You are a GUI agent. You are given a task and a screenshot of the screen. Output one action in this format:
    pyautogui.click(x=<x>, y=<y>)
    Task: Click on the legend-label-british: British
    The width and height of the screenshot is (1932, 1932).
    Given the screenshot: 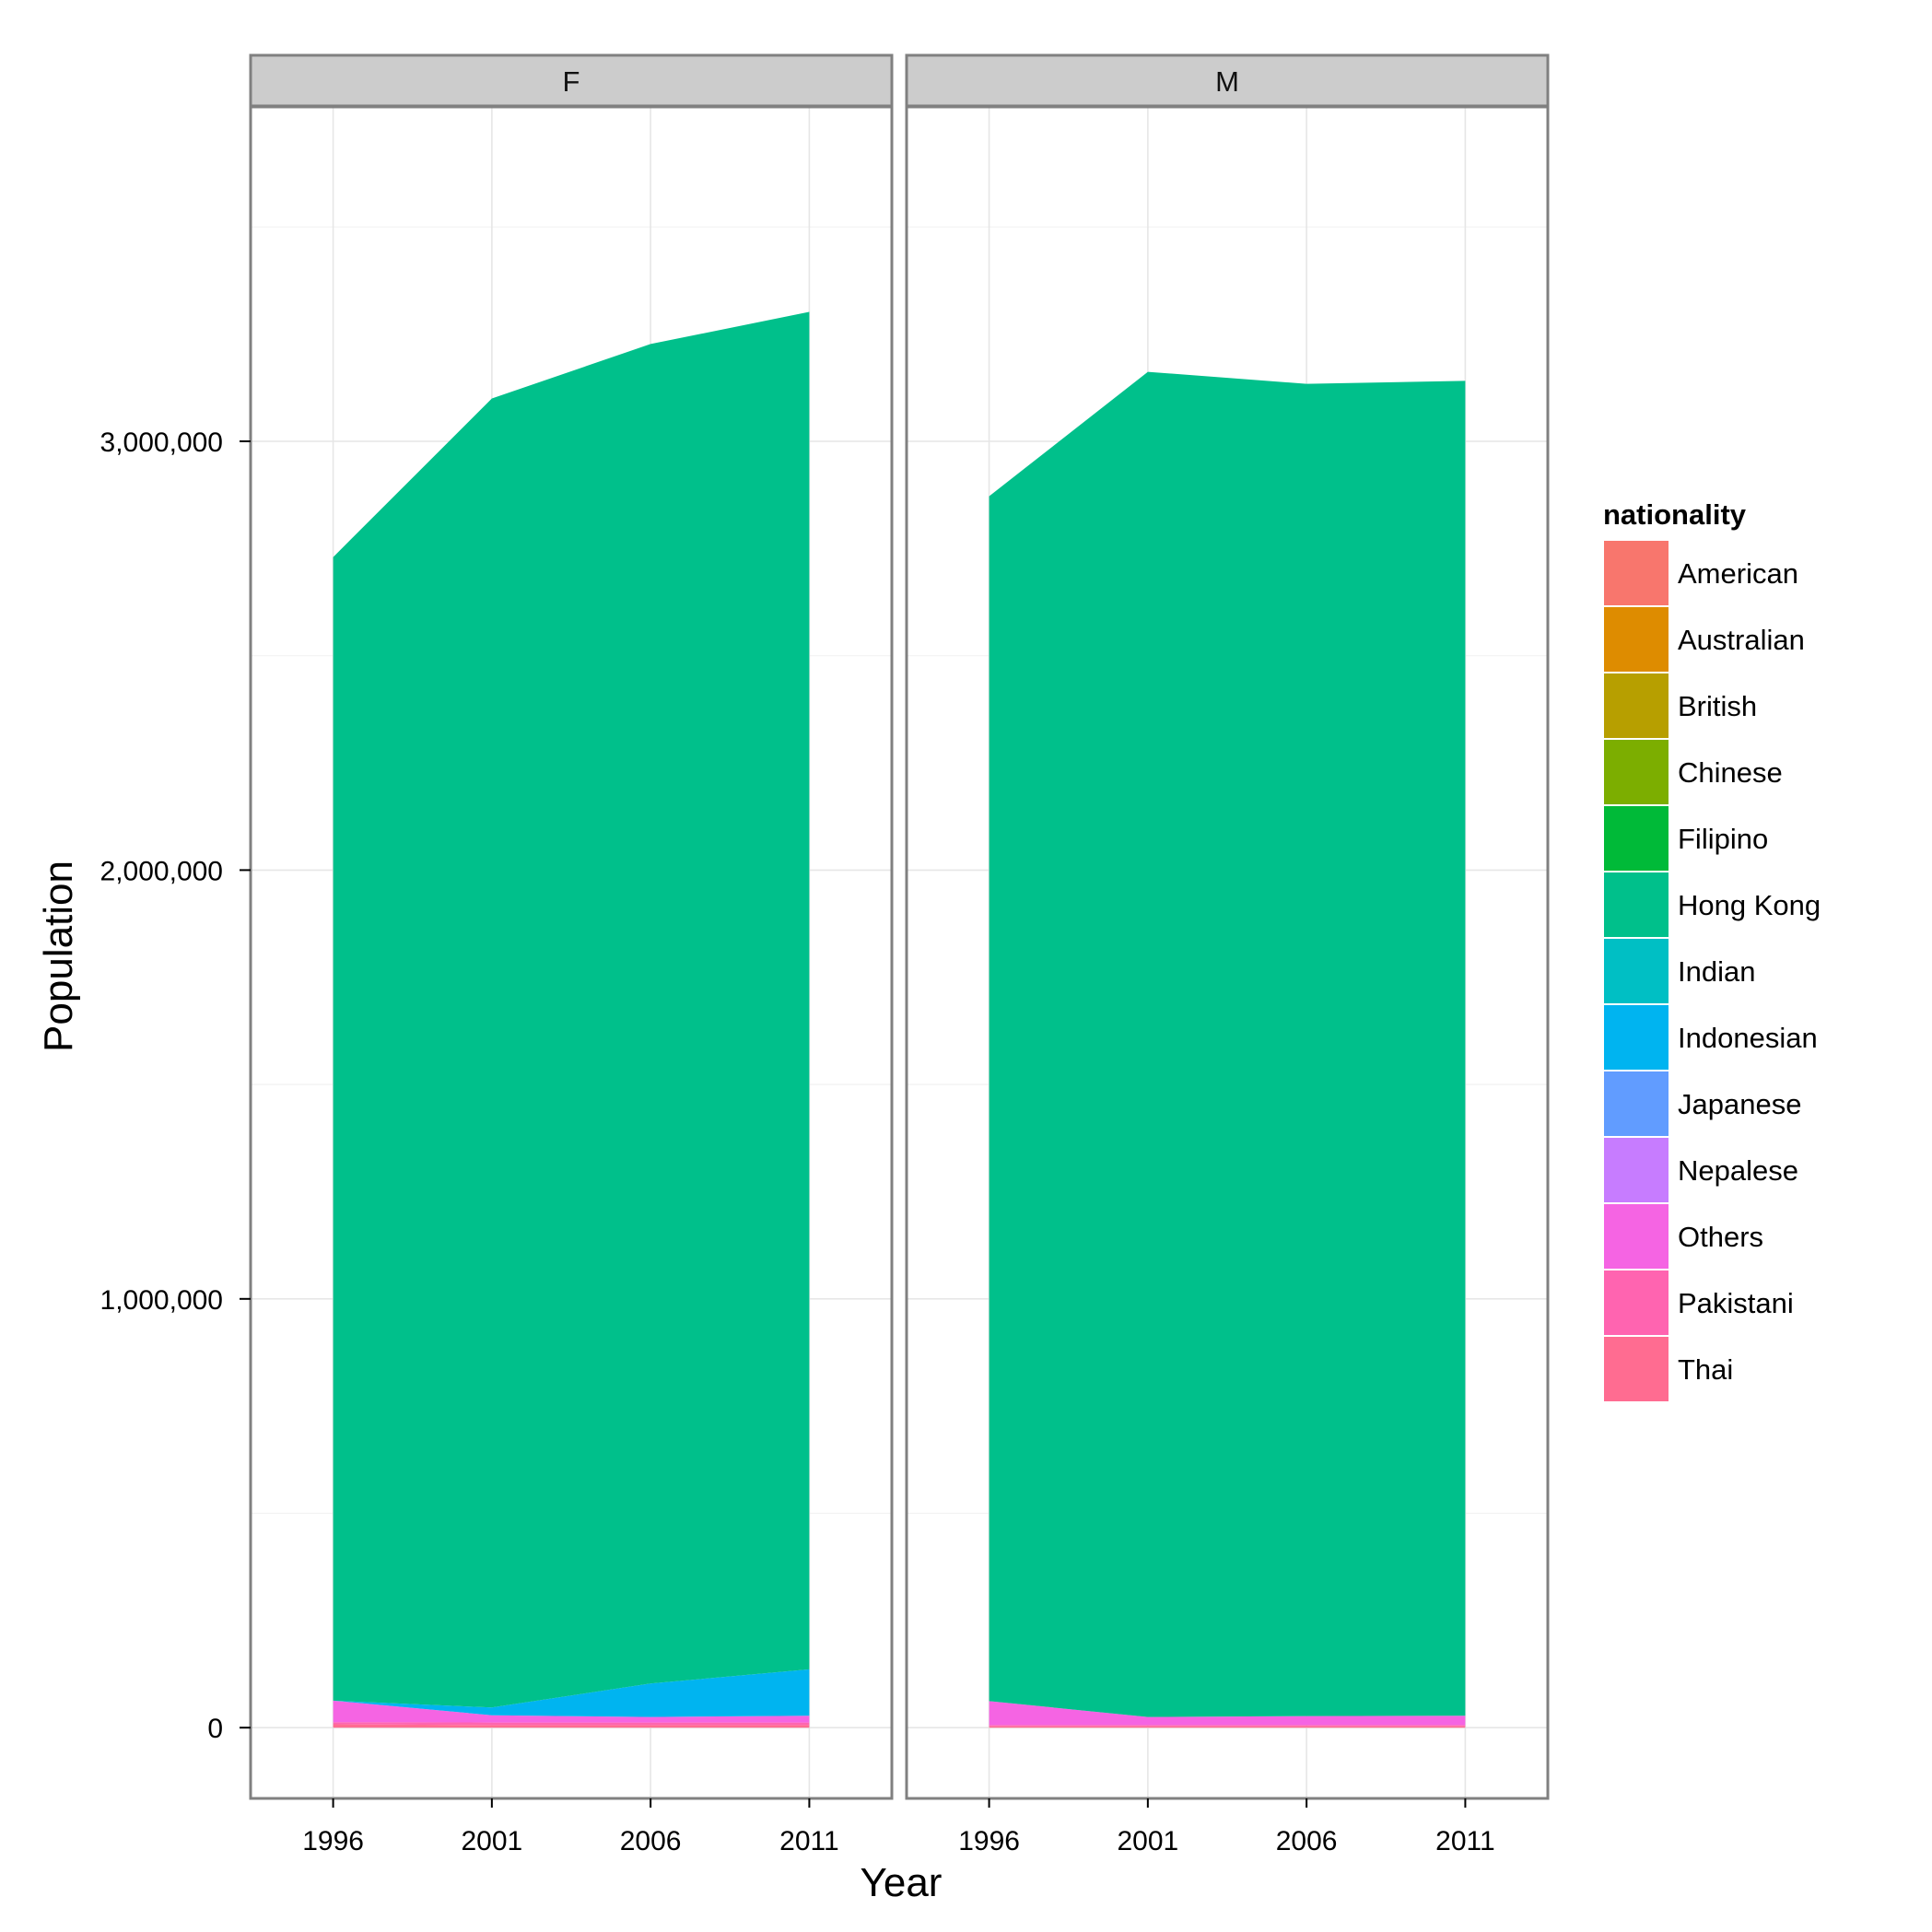 What is the action you would take?
    pyautogui.click(x=1717, y=706)
    